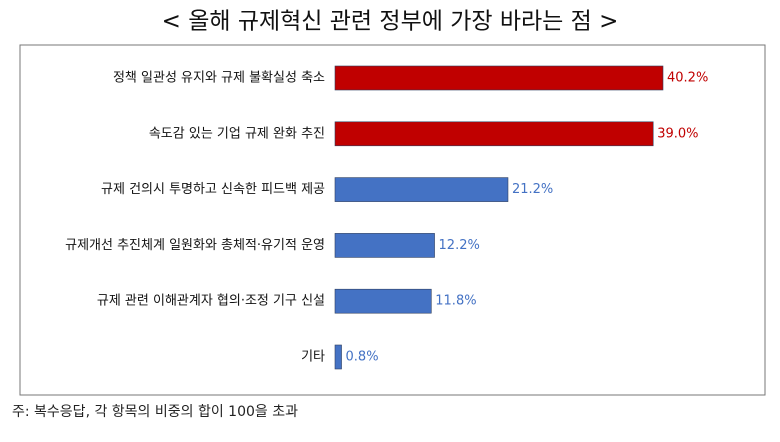  What do you see at coordinates (195, 245) in the screenshot?
I see `category-label: 규제개선 추진체계 일원화와 총체적·유기적 운영` at bounding box center [195, 245].